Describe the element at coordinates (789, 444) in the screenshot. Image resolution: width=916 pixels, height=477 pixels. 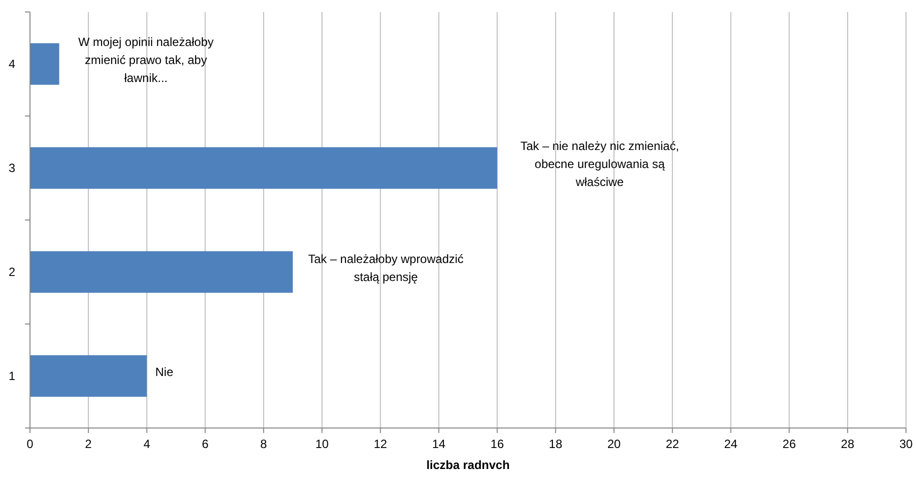
I see `x-tick-label: 26` at that location.